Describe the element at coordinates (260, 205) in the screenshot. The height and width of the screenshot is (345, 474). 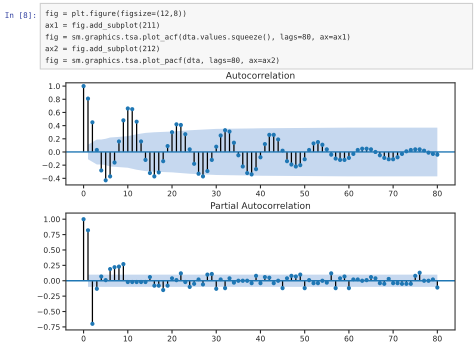
I see `chart-title: Partial Autocorrelation` at that location.